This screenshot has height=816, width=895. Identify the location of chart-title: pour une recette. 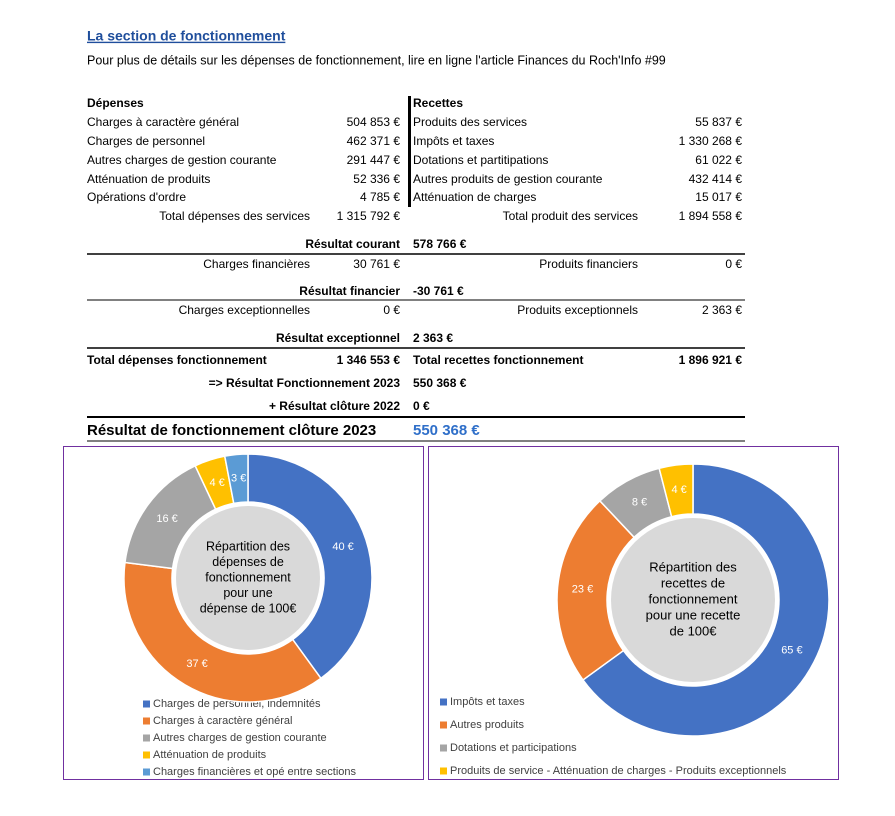
(693, 614).